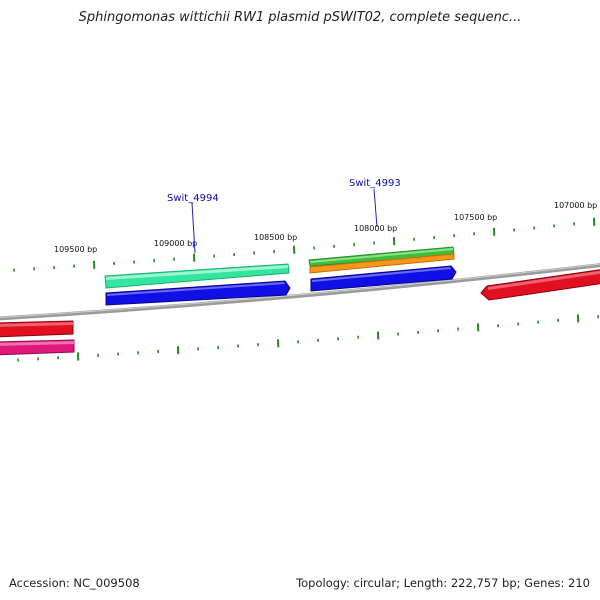 This screenshot has height=600, width=600. I want to click on gene-label-swit-4993: Swit_4993, so click(375, 183).